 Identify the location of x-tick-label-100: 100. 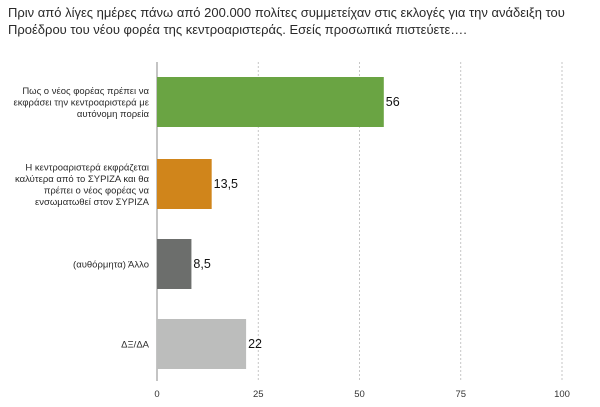
(562, 394).